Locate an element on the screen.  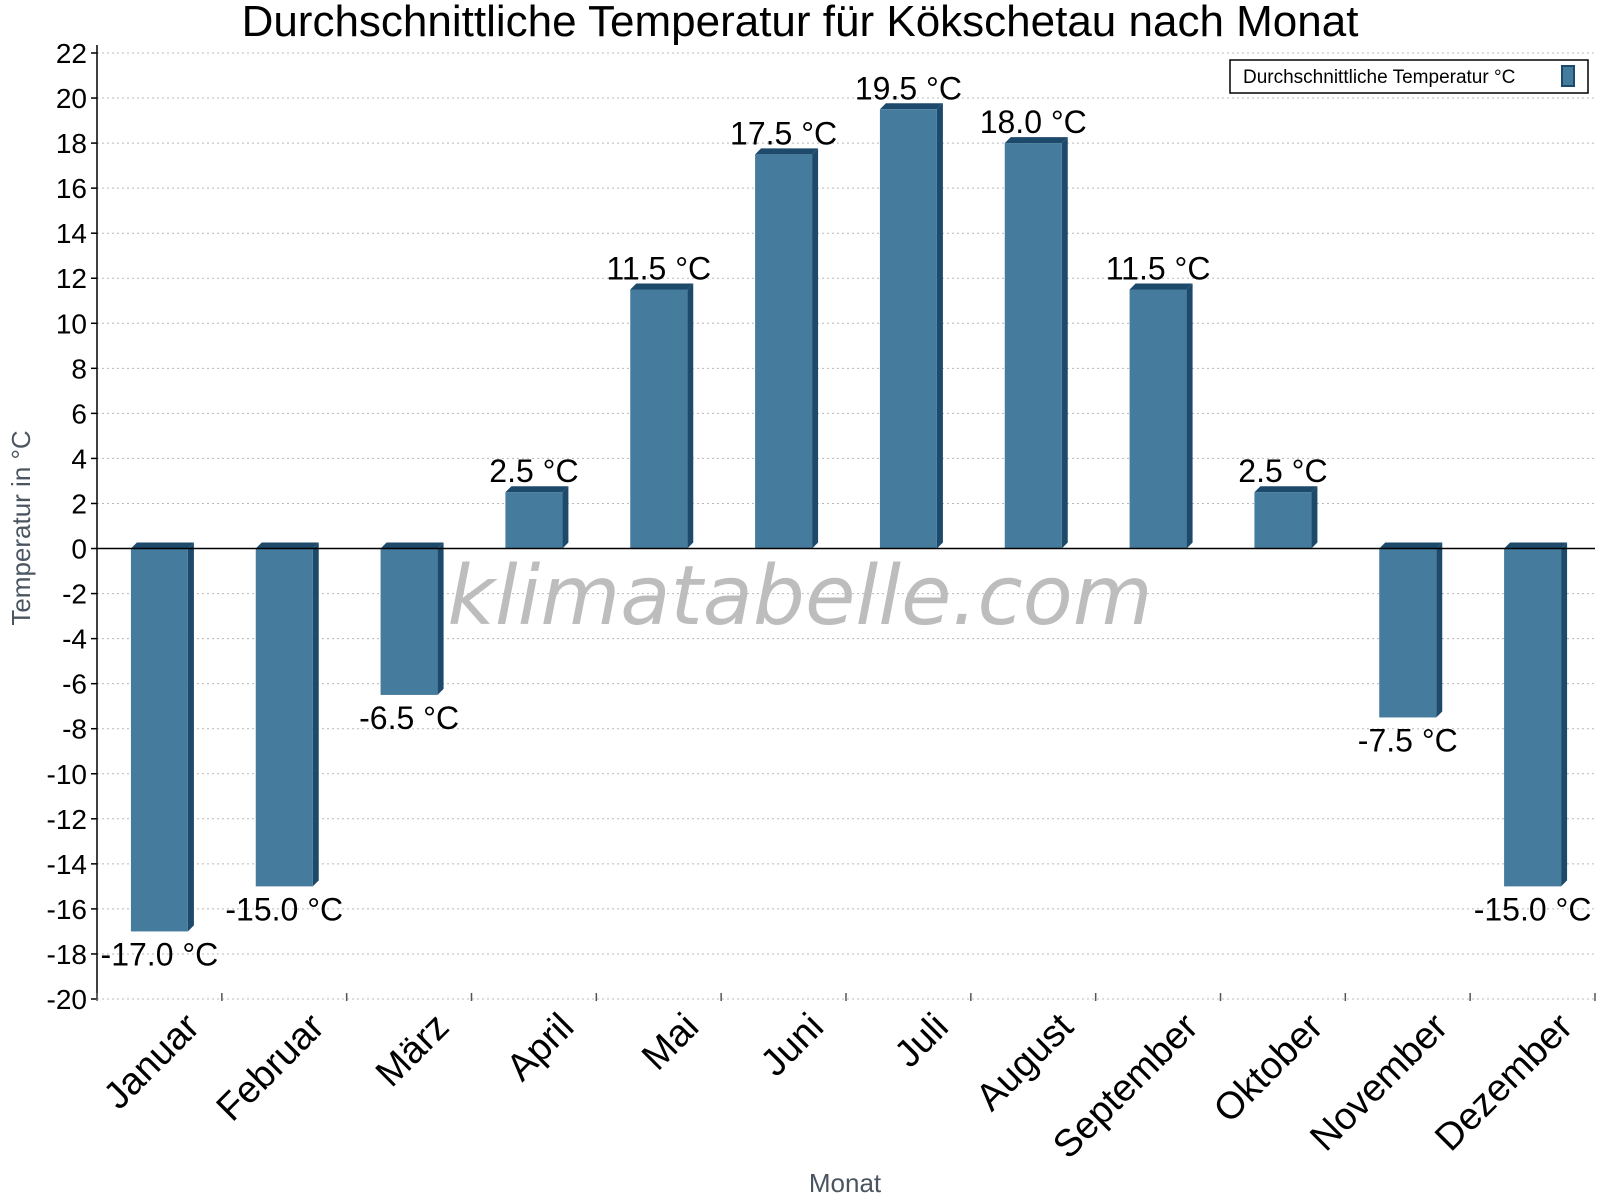
bar-august is located at coordinates (1036, 343).